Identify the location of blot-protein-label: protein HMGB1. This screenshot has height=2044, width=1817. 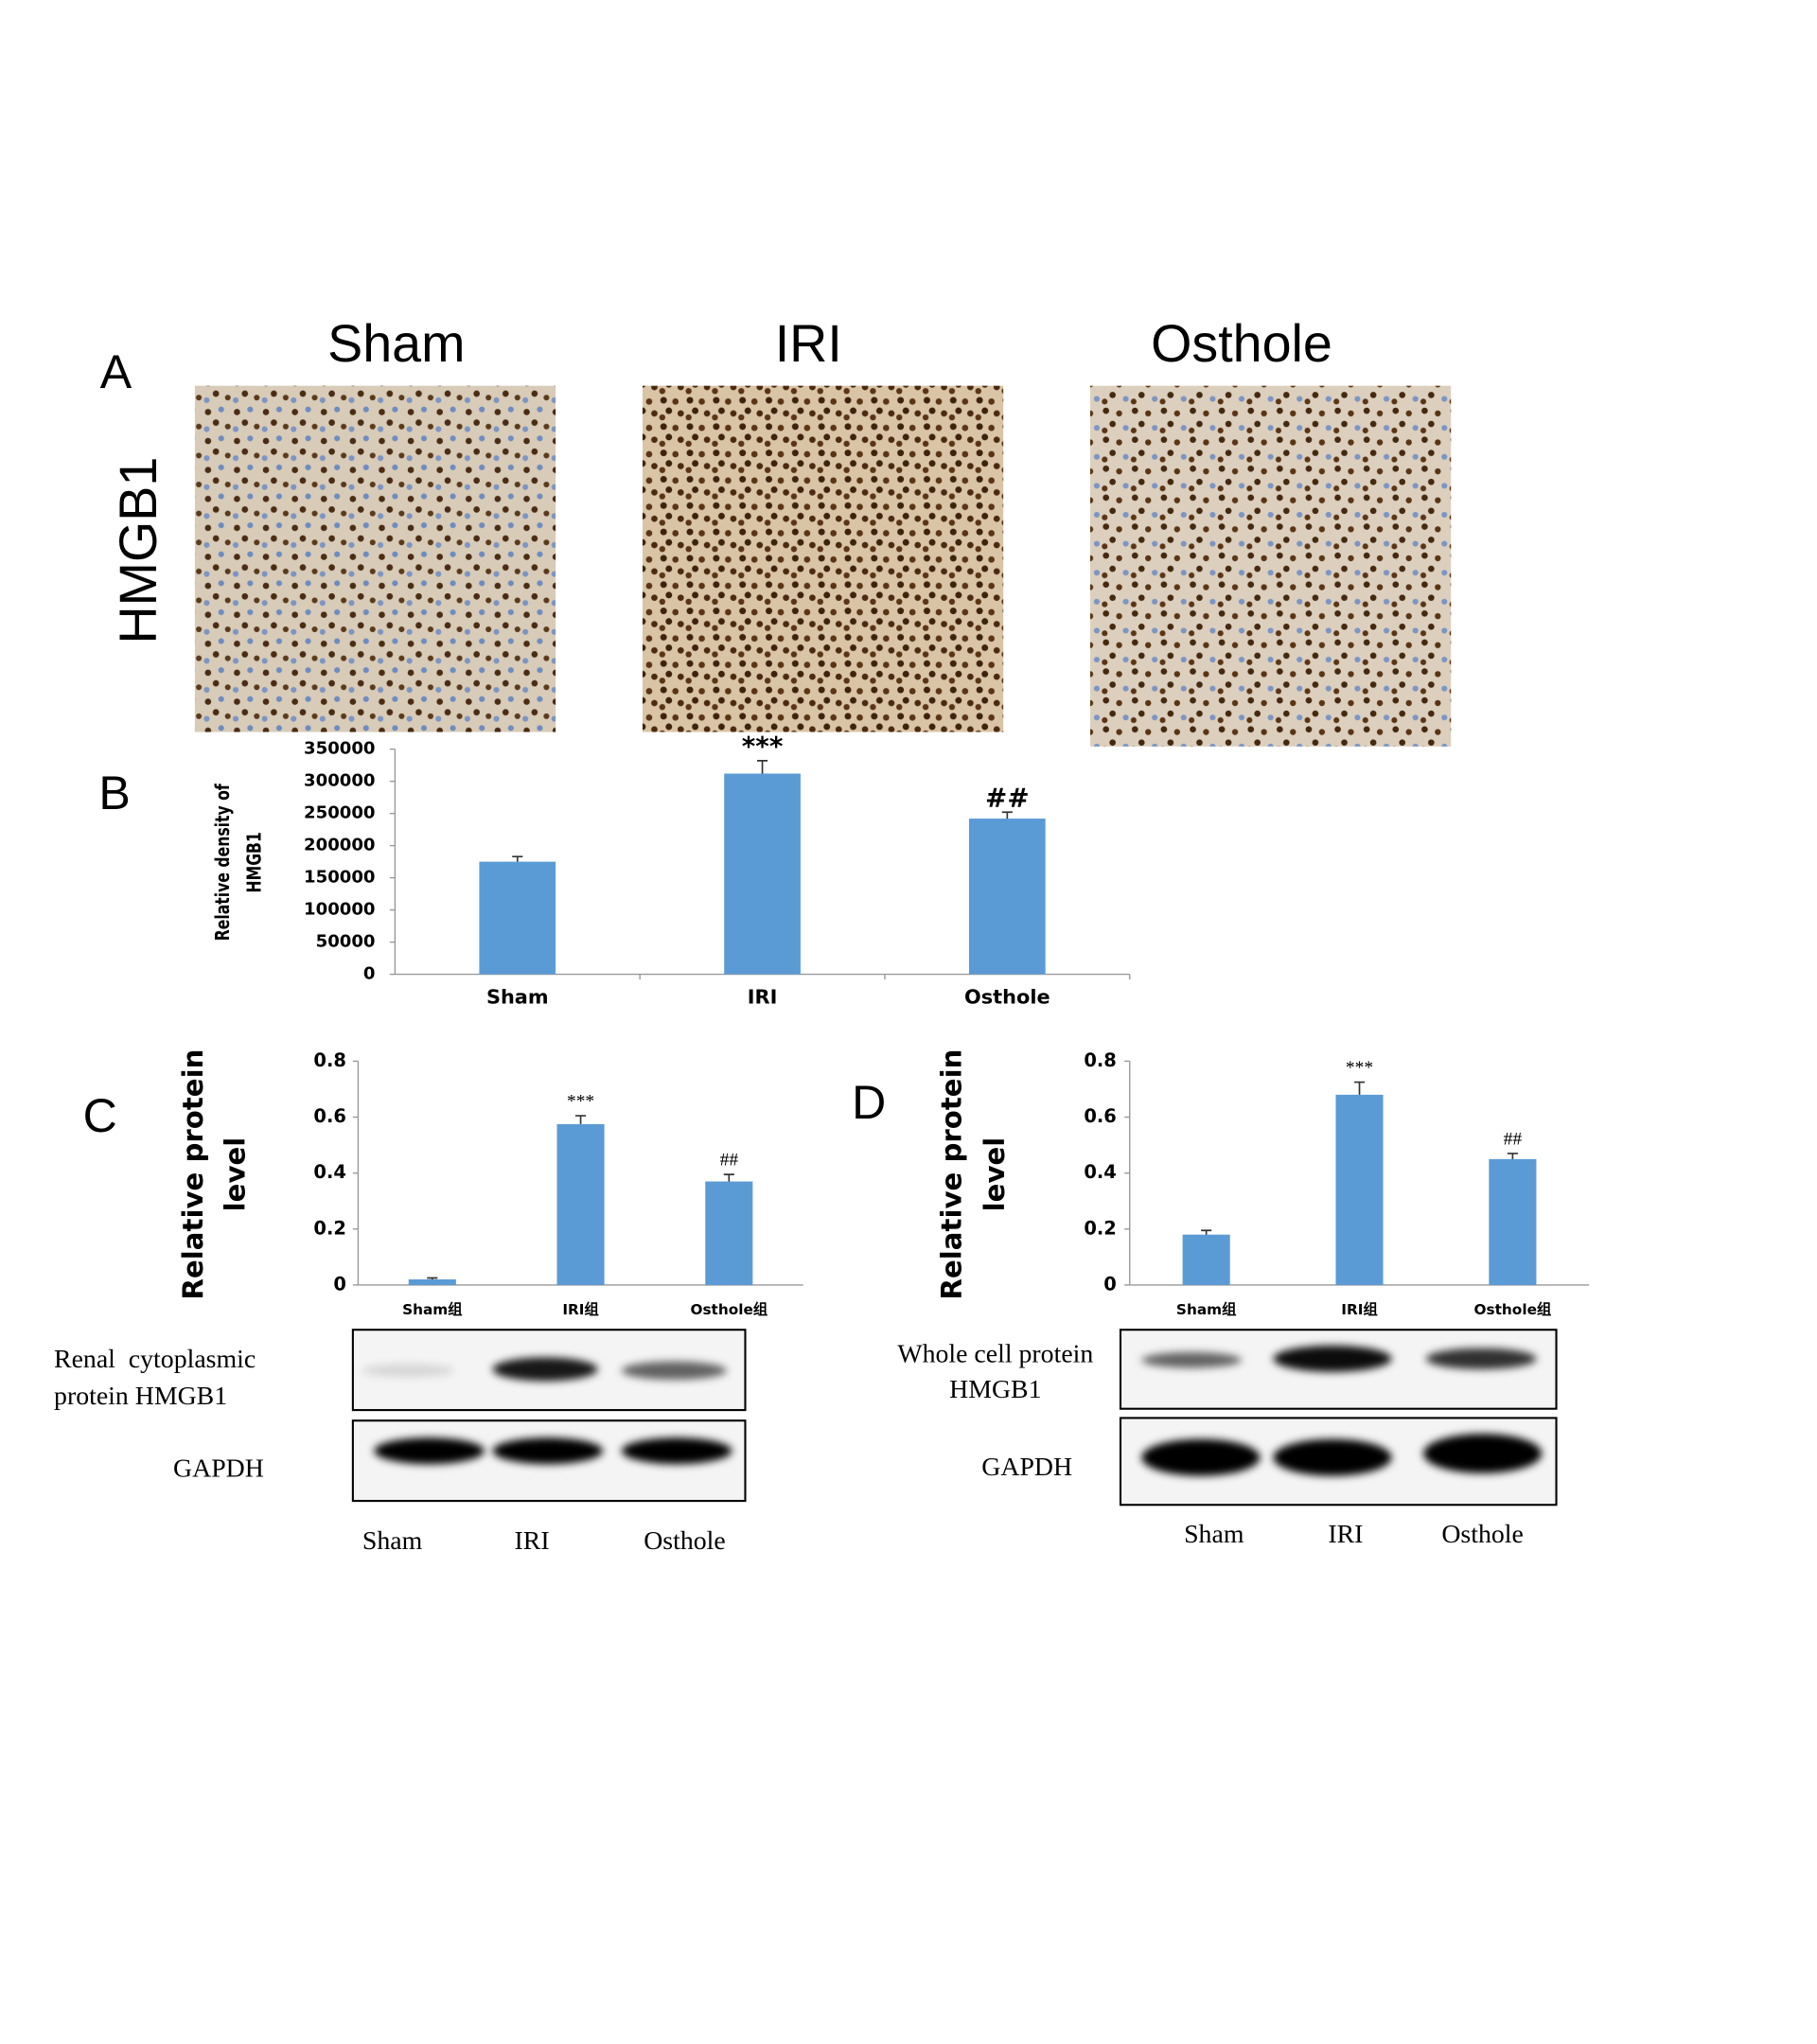
(140, 1396).